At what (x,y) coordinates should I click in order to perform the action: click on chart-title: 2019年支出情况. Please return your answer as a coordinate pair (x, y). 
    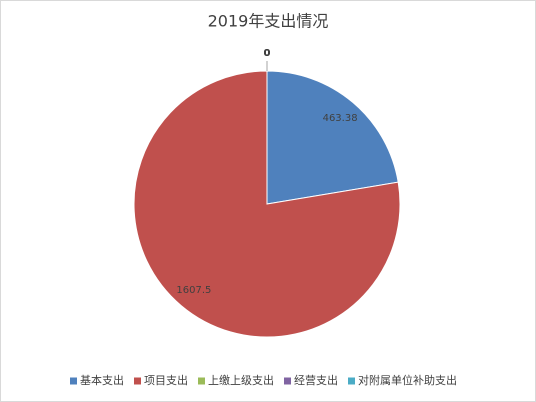
    Looking at the image, I should click on (268, 21).